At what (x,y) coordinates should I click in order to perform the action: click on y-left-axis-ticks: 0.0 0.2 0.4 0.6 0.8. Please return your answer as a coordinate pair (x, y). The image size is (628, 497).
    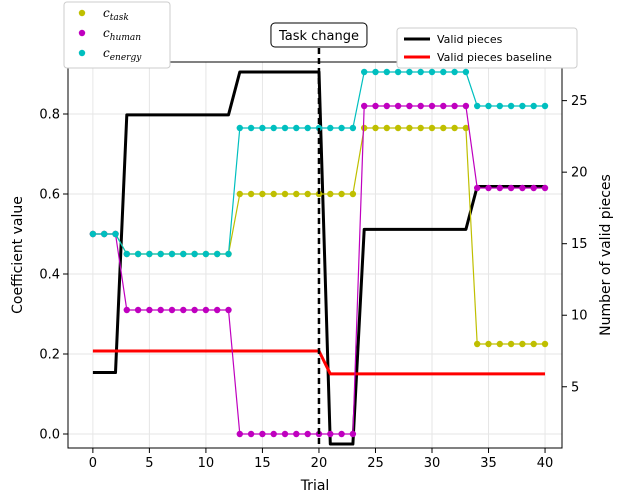
    Looking at the image, I should click on (53, 275).